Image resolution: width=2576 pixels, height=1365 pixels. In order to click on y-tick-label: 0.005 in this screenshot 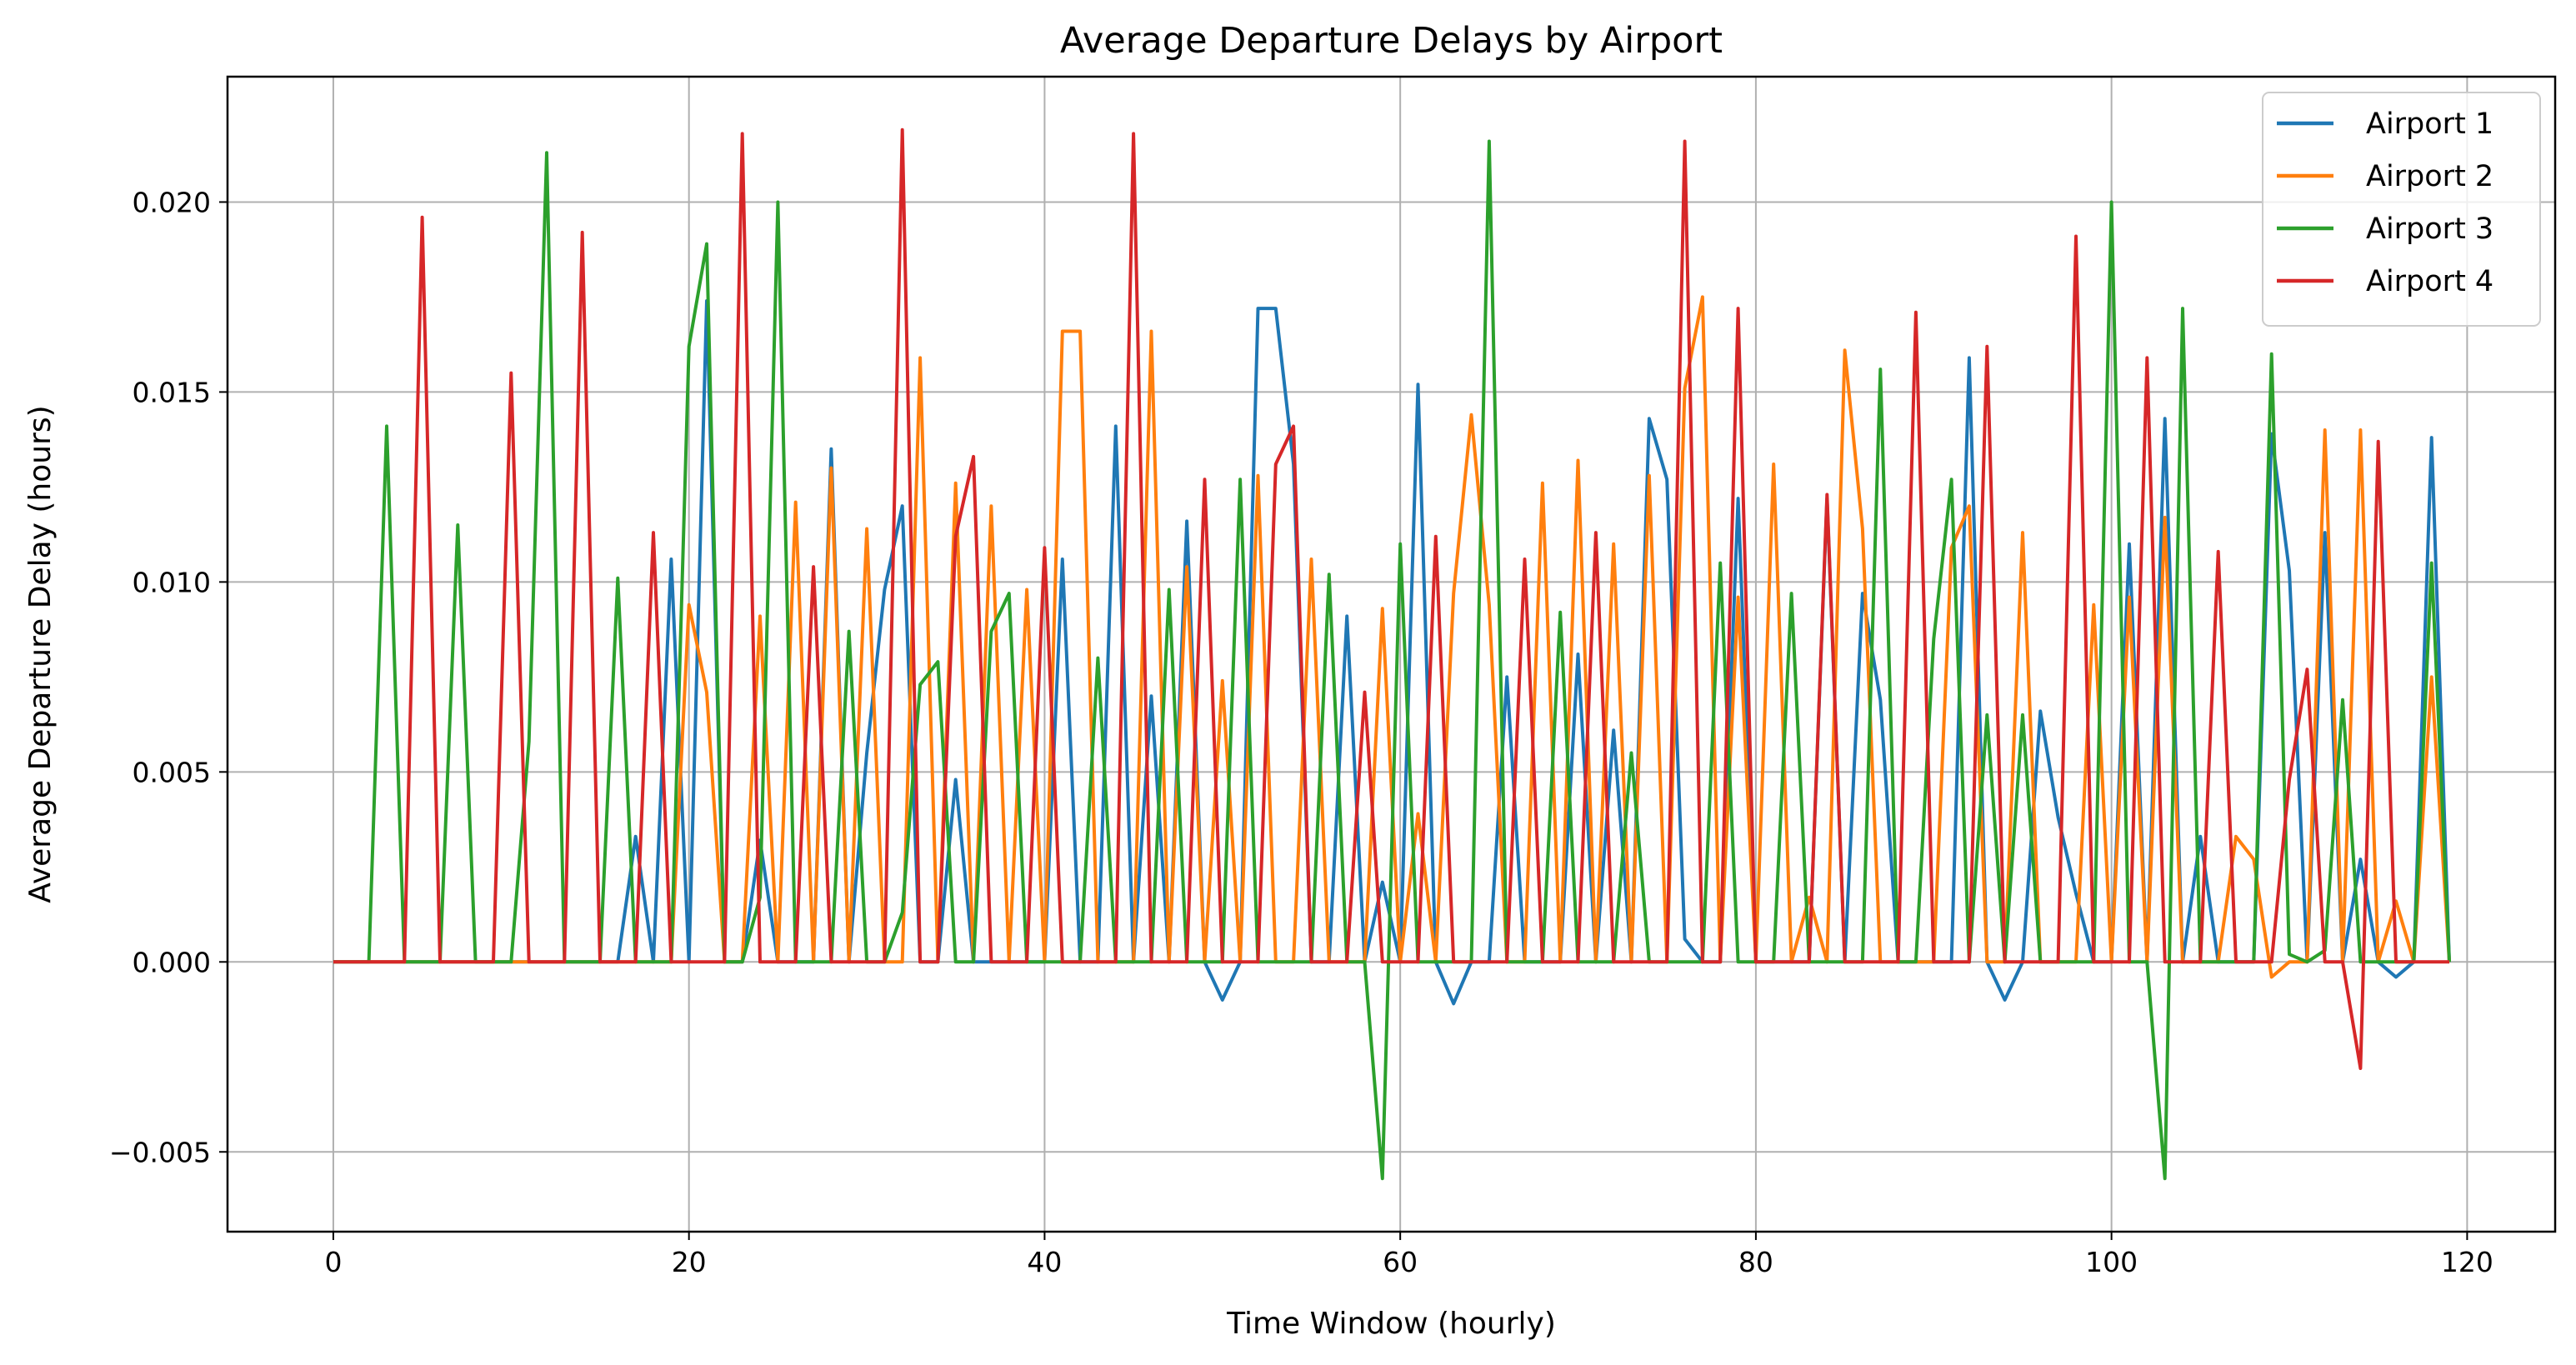, I will do `click(172, 772)`.